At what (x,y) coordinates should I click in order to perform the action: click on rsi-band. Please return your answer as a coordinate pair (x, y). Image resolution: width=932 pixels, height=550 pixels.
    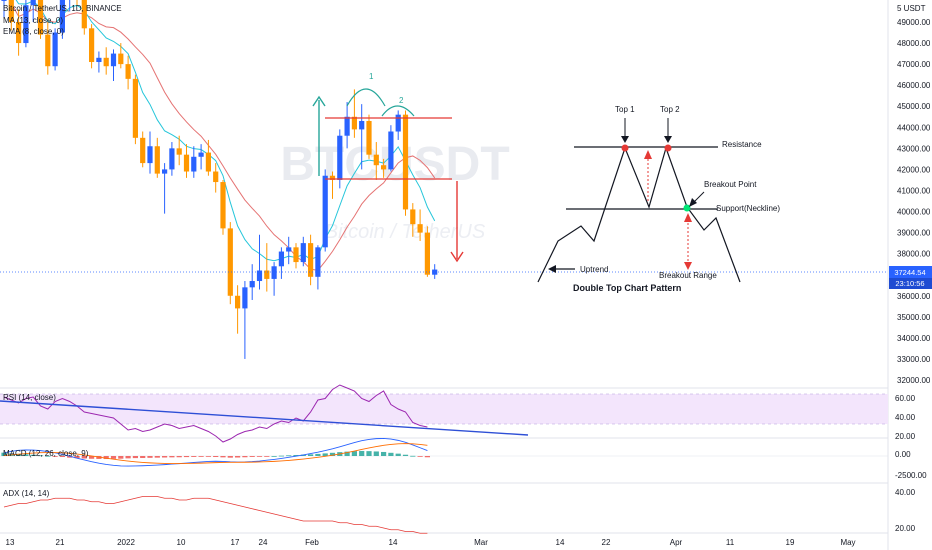
    Looking at the image, I should click on (444, 409).